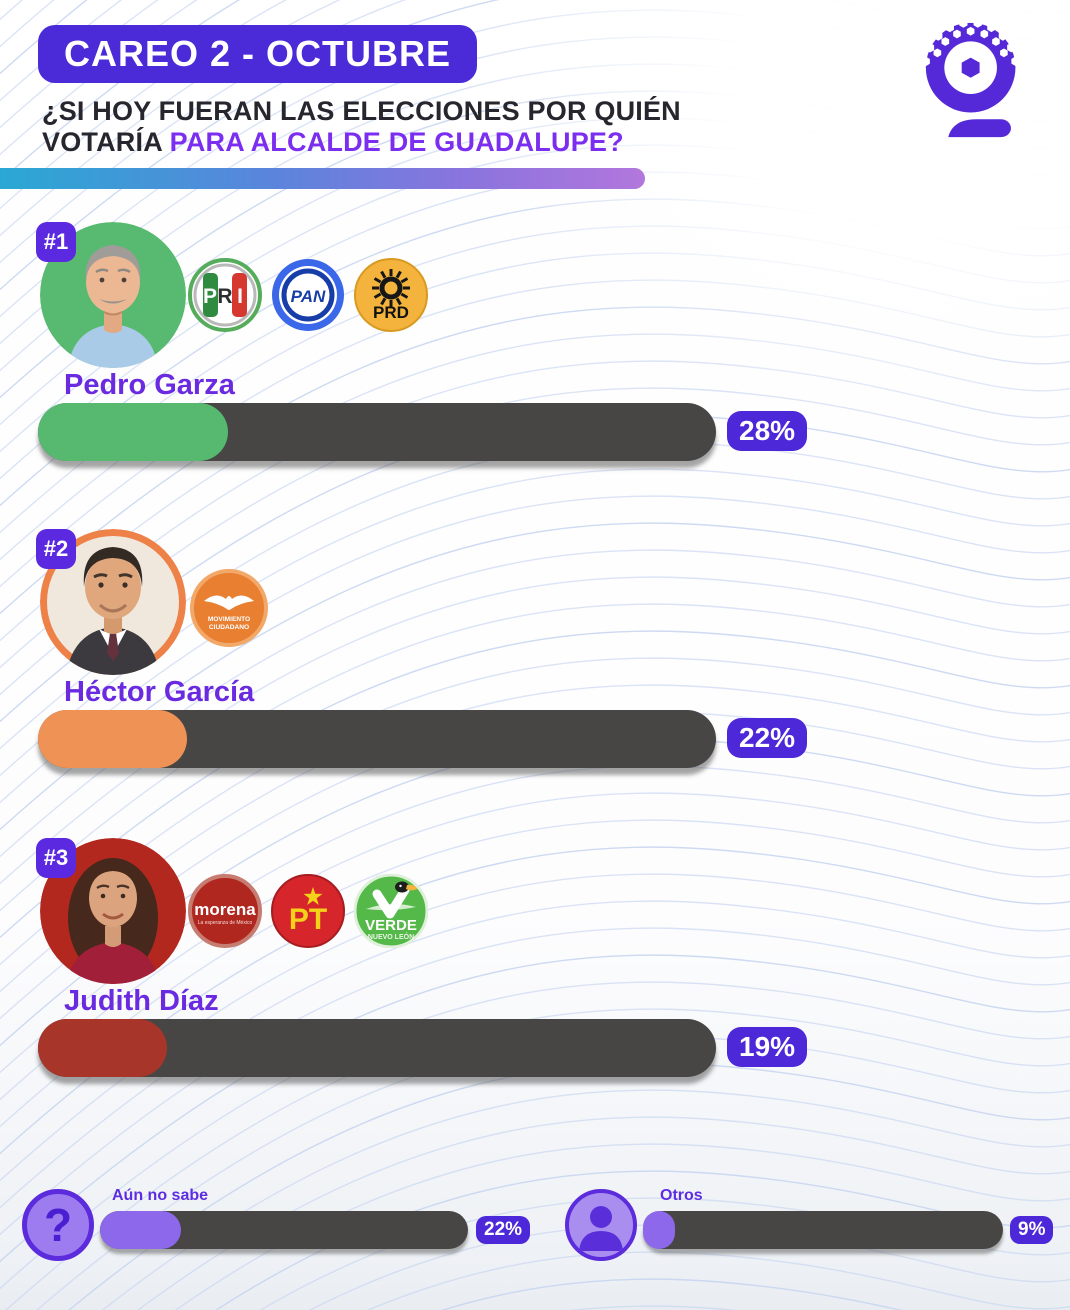 This screenshot has width=1070, height=1310. I want to click on undecided-bar-fill, so click(140, 1230).